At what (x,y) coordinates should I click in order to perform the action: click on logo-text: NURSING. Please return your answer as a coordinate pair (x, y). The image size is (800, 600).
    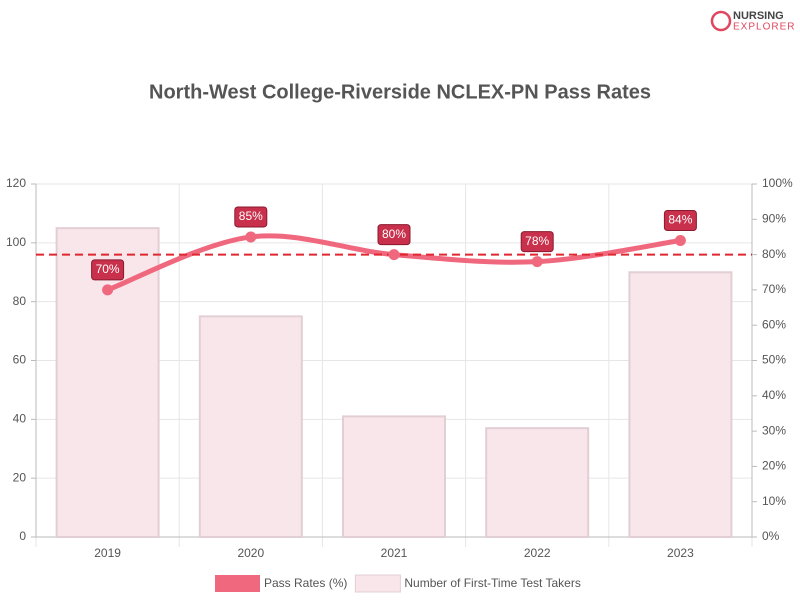
    Looking at the image, I should click on (758, 16).